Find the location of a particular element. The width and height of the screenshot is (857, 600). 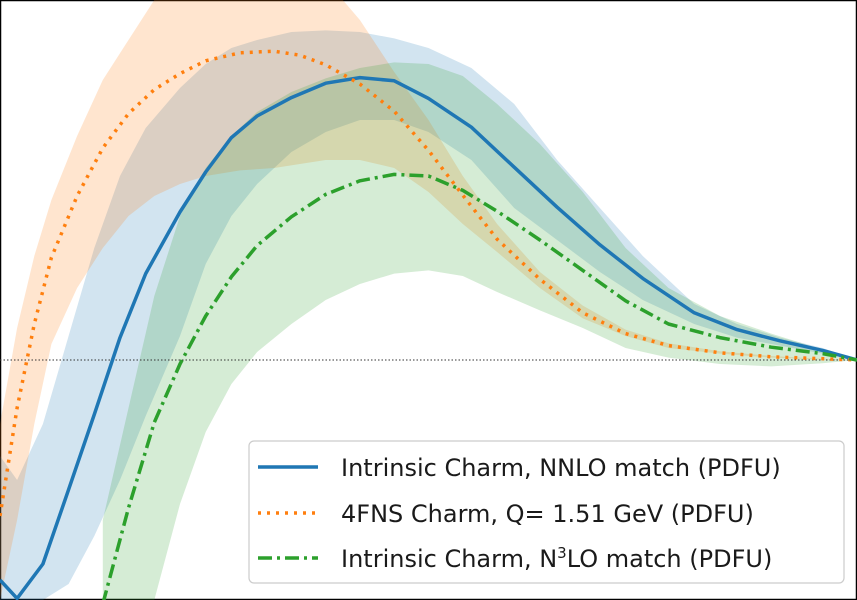

legend-label-4fns: 4FNS Charm, Q= 1.51 GeV (PDFU) is located at coordinates (547, 514).